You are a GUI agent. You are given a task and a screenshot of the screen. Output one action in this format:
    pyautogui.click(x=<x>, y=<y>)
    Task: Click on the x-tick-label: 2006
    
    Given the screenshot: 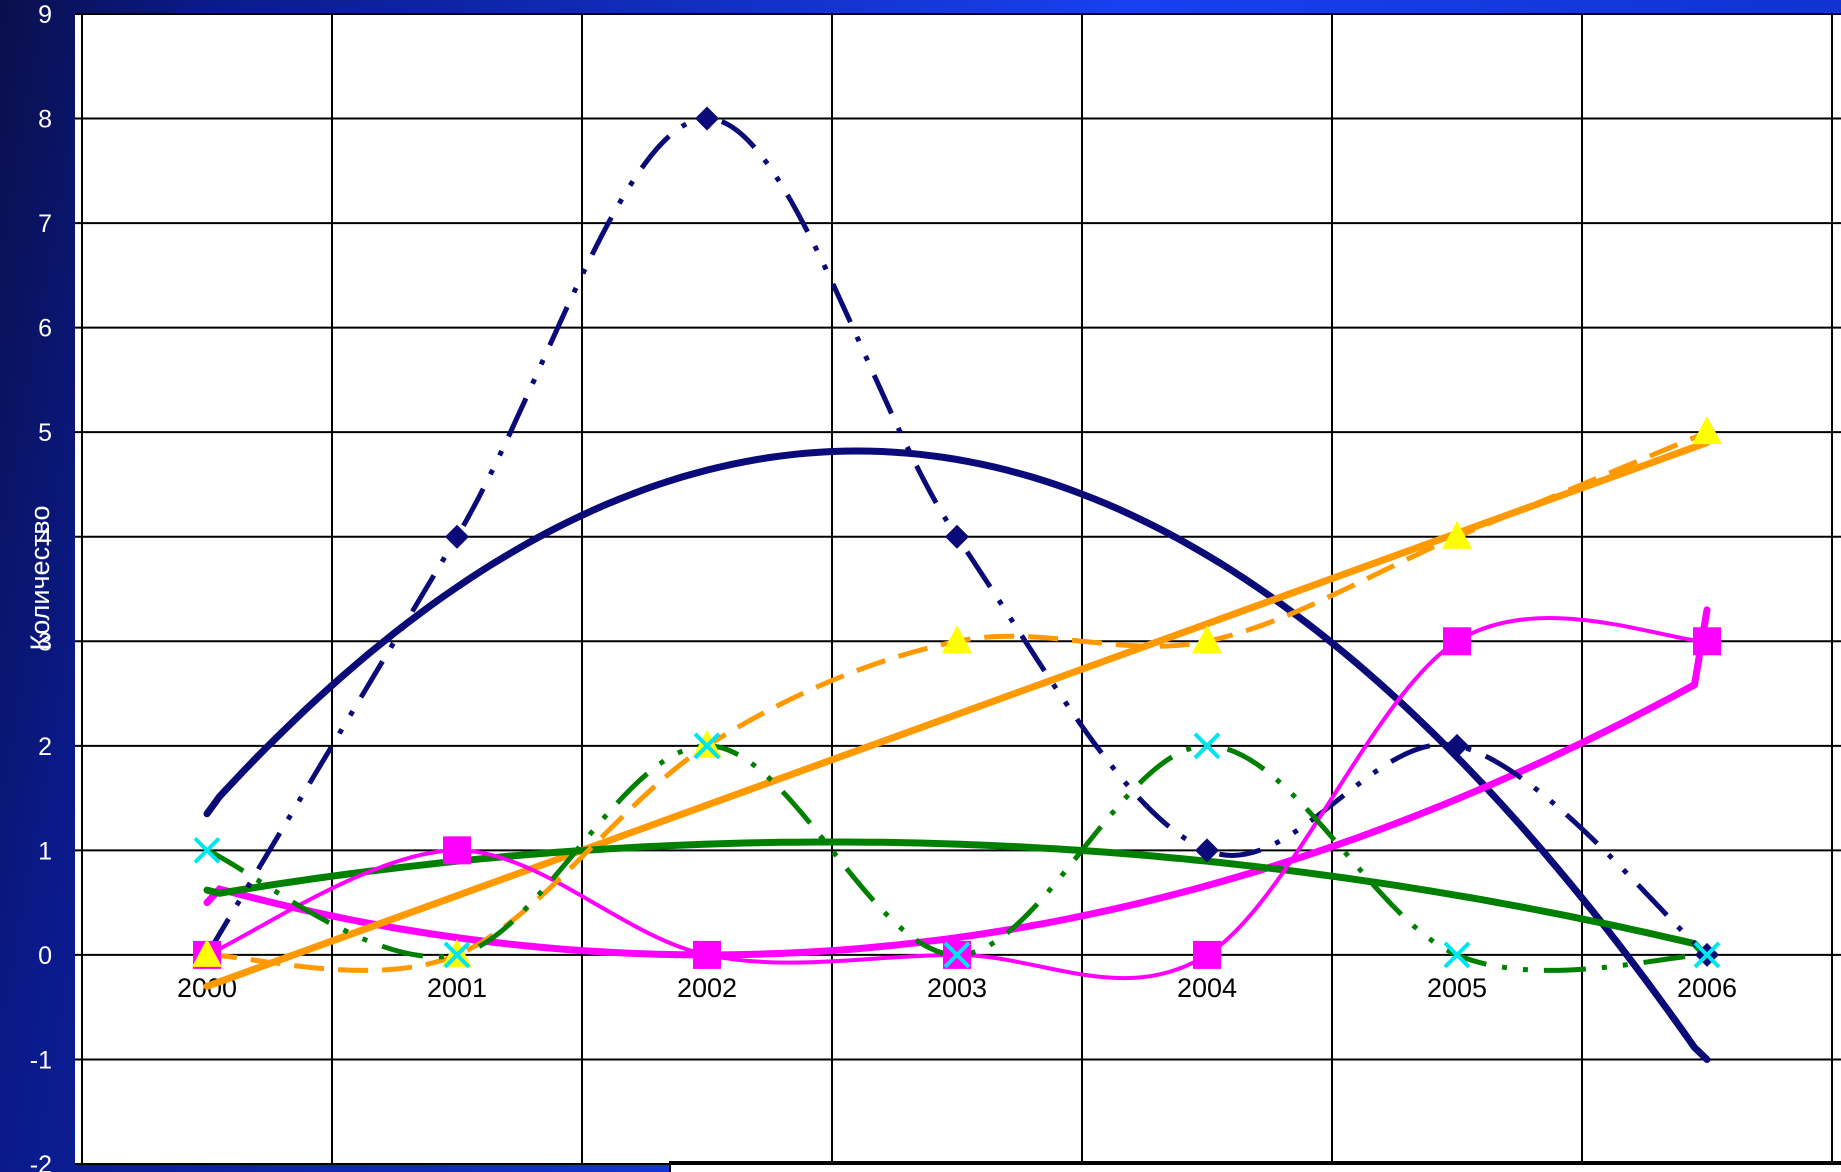 What is the action you would take?
    pyautogui.click(x=1707, y=988)
    